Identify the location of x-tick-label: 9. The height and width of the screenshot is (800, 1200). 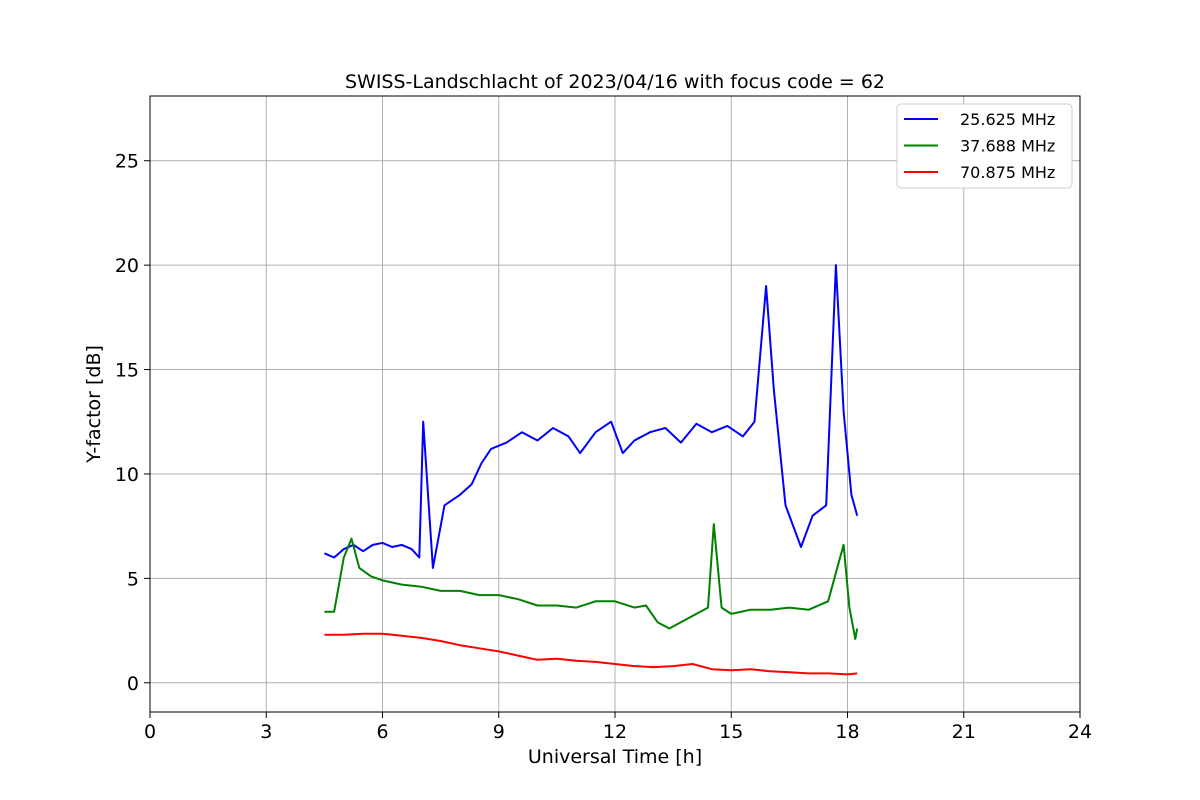
(499, 732).